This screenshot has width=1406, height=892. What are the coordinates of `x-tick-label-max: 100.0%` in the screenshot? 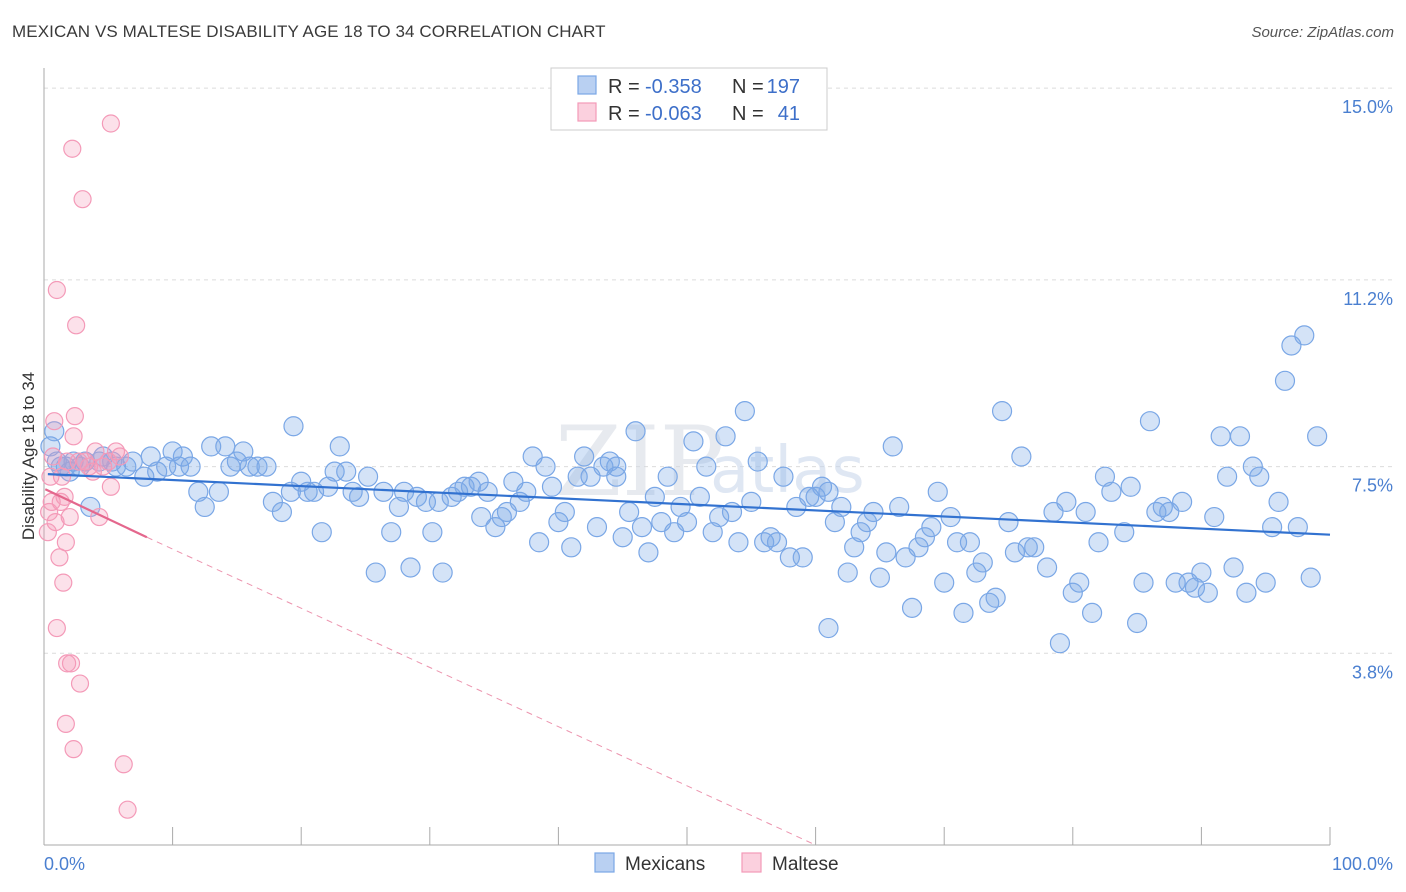 It's located at (1362, 864).